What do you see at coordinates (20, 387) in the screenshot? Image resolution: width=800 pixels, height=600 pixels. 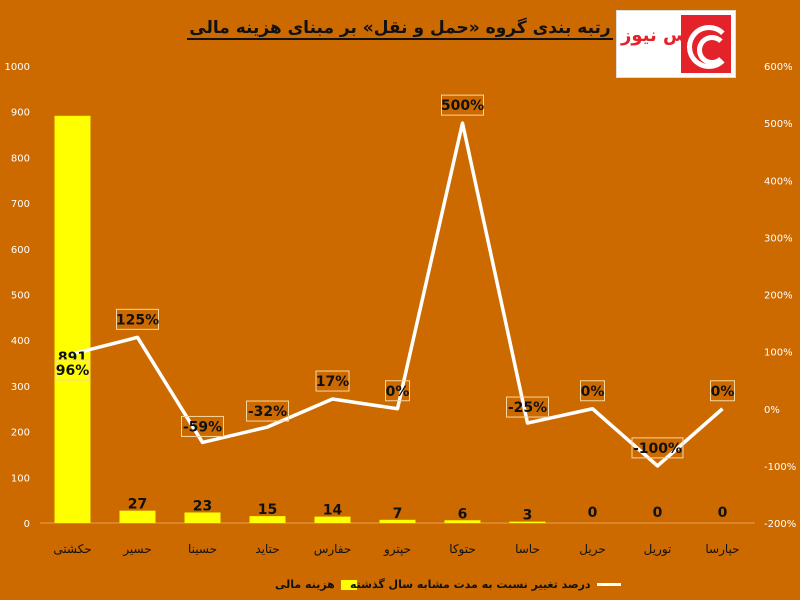 I see `y-left-tick-label: 300` at bounding box center [20, 387].